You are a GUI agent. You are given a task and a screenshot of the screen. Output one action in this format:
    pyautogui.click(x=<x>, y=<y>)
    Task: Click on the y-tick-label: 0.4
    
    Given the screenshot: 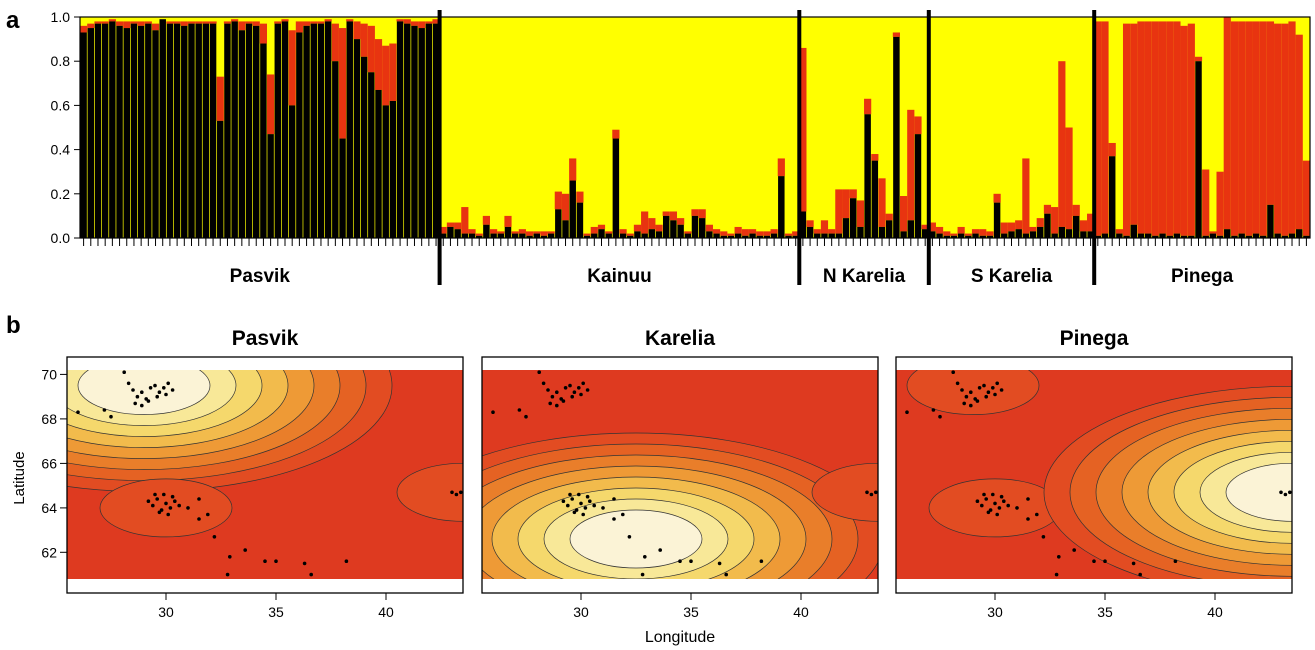 What is the action you would take?
    pyautogui.click(x=61, y=150)
    